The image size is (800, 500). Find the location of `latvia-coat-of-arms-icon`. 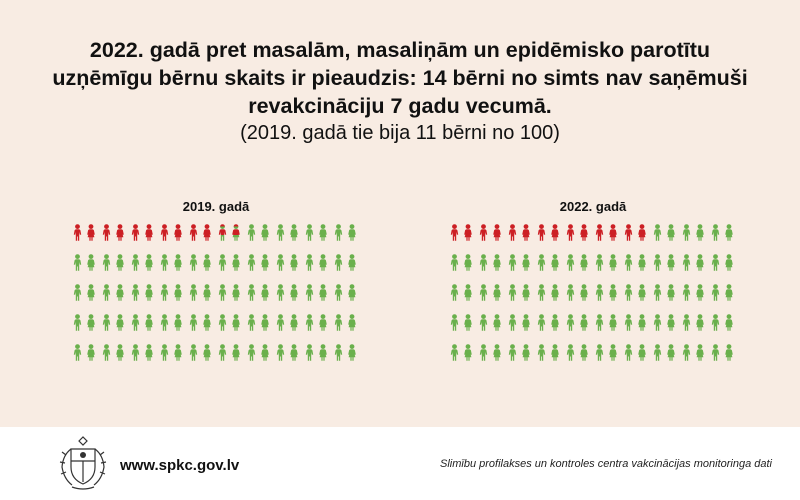

latvia-coat-of-arms-icon is located at coordinates (83, 463).